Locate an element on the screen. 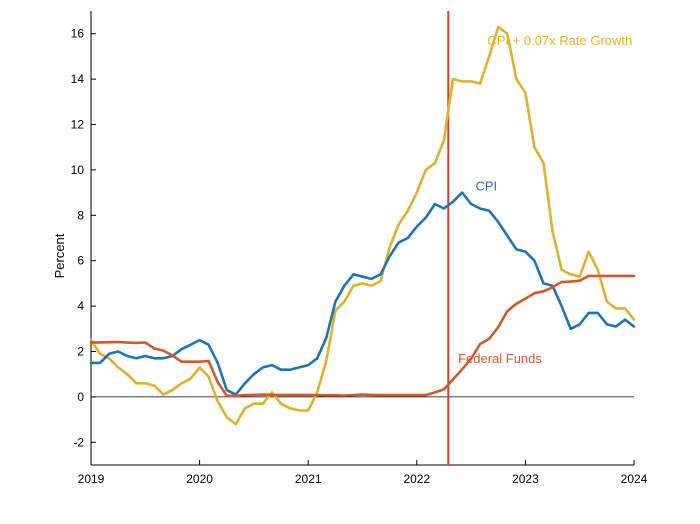  y-axis-label: Percent is located at coordinates (59, 255).